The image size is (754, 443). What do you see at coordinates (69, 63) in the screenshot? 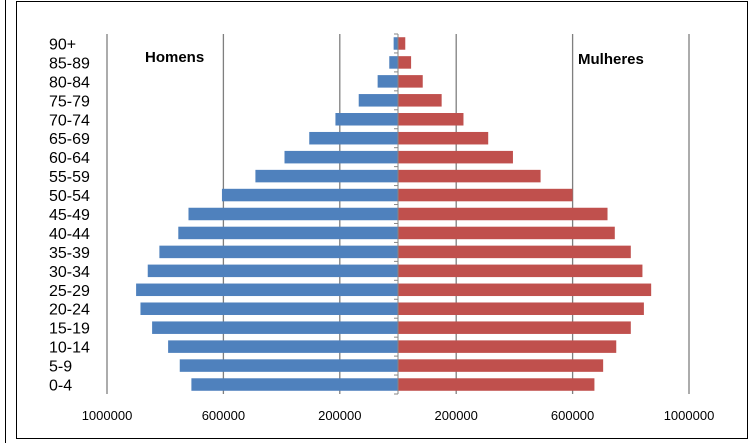
I see `y-tick-label: 85-89` at bounding box center [69, 63].